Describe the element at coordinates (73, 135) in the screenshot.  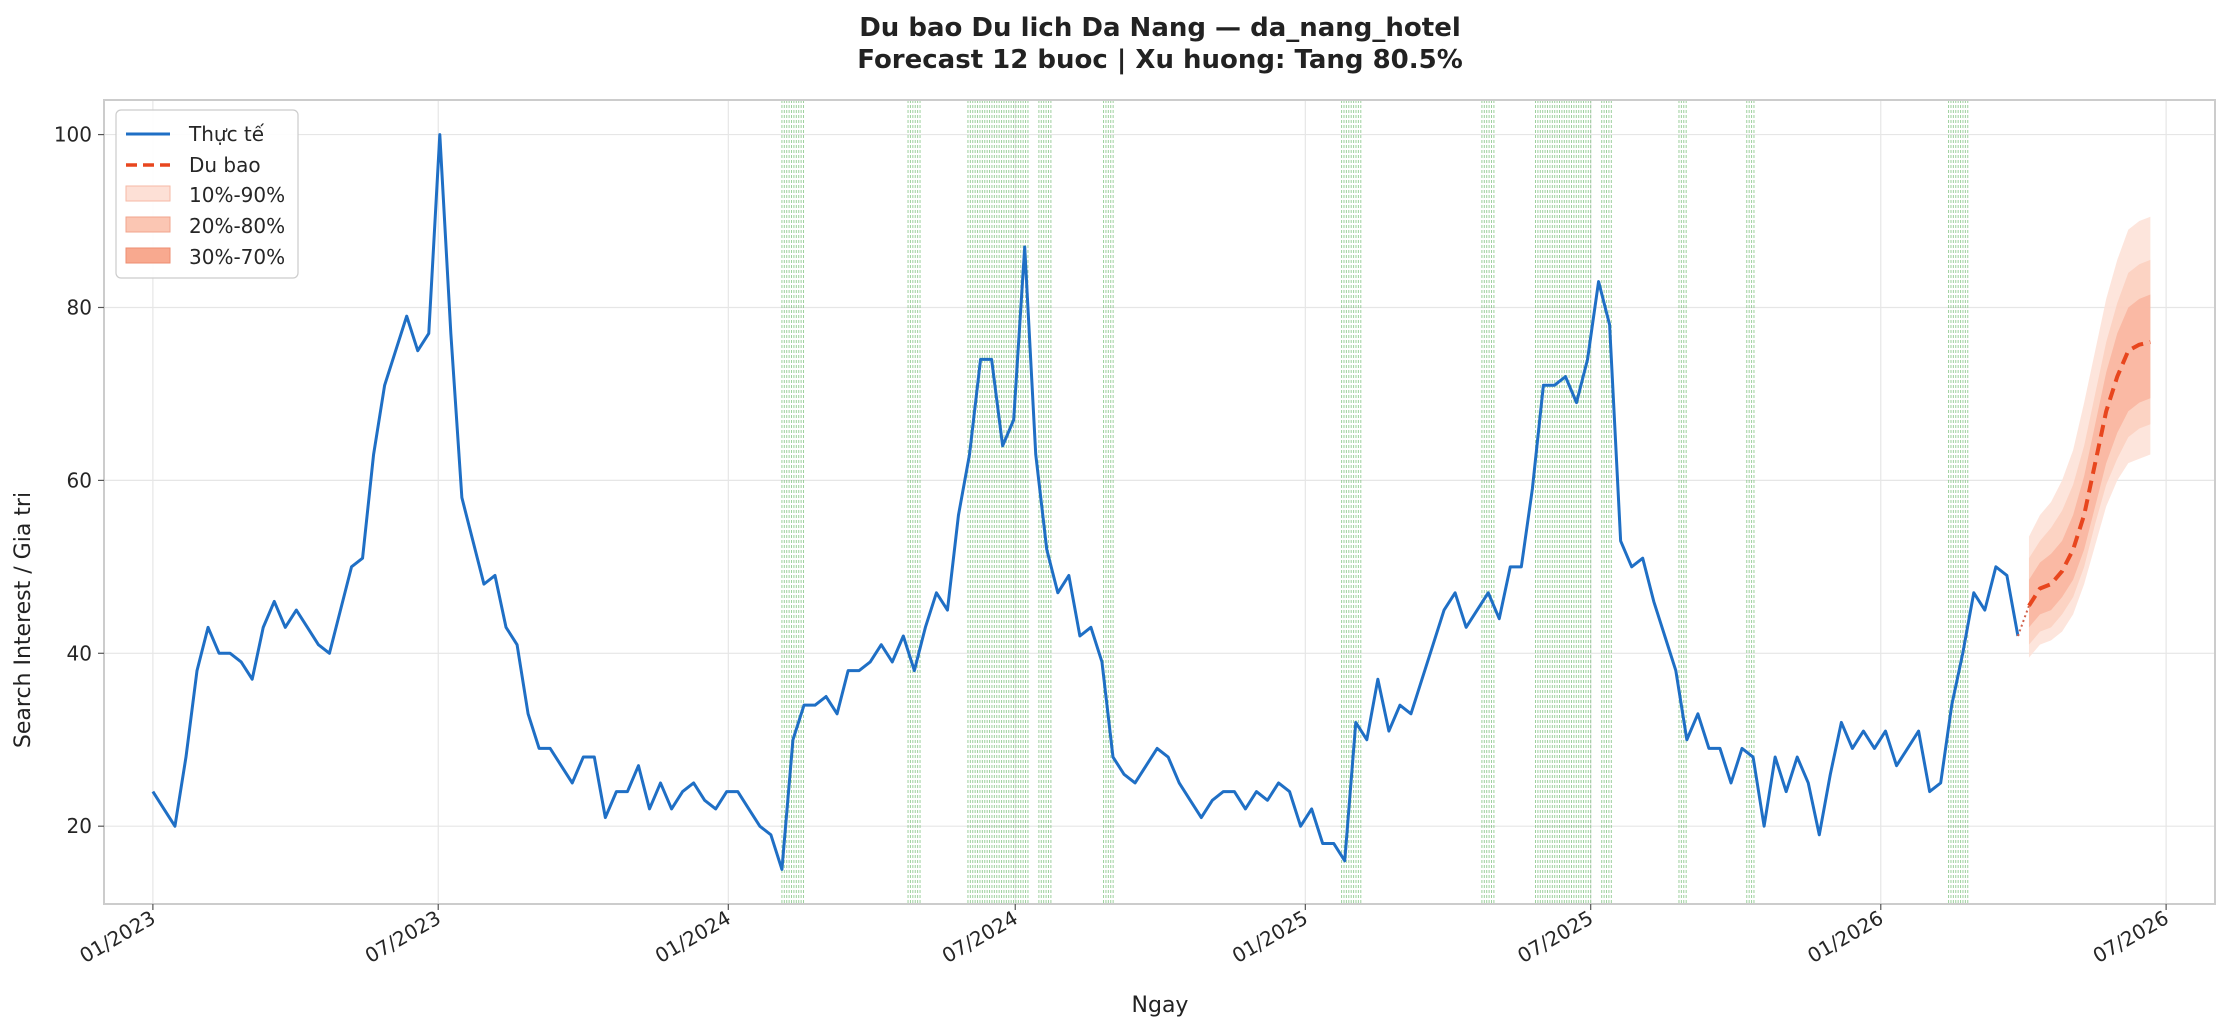
I see `y-tick-label: 100` at that location.